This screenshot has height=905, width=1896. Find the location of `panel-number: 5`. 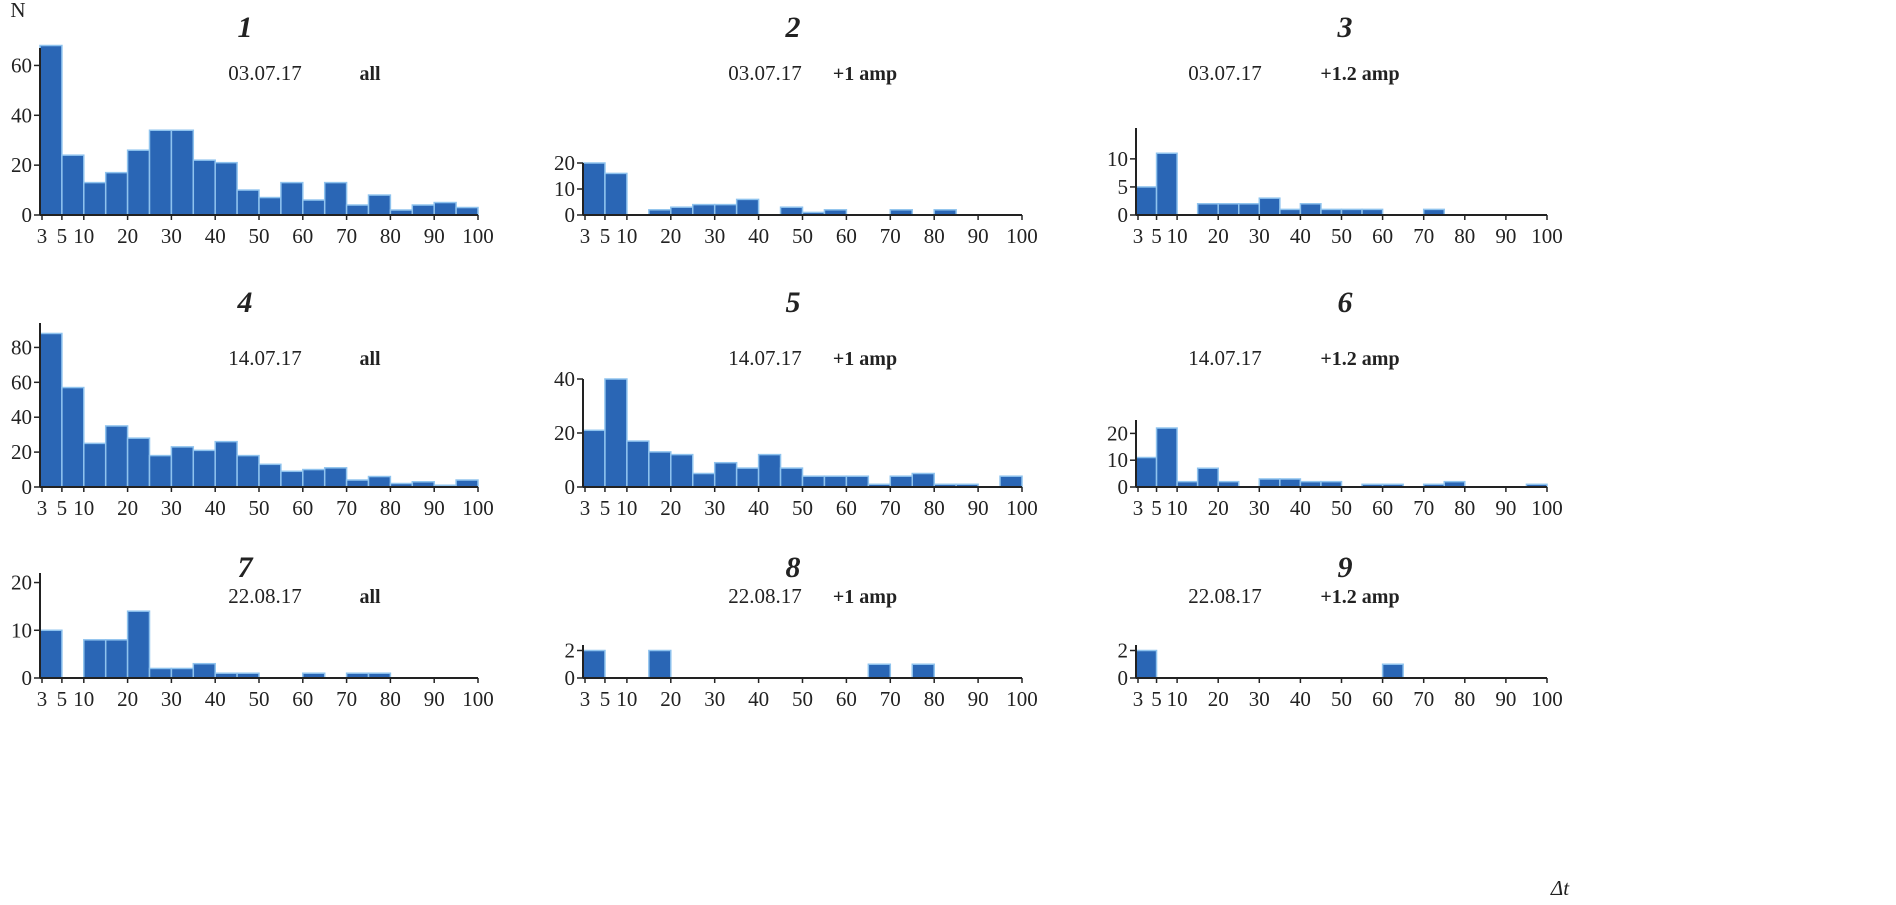

panel-number: 5 is located at coordinates (793, 302).